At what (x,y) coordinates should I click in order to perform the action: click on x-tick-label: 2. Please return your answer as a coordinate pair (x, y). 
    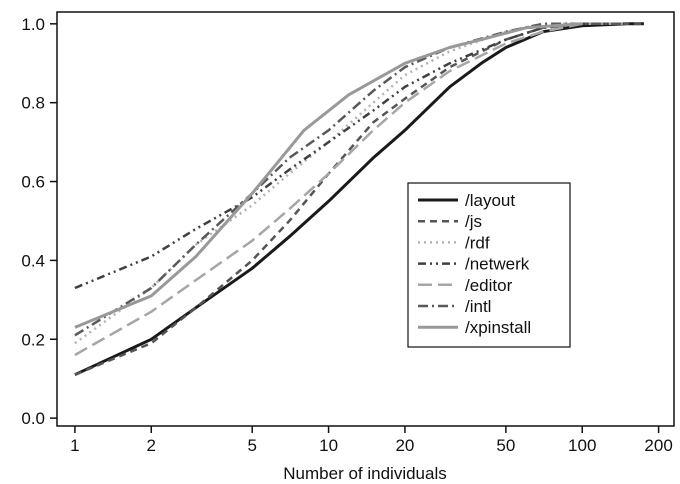
    Looking at the image, I should click on (151, 445).